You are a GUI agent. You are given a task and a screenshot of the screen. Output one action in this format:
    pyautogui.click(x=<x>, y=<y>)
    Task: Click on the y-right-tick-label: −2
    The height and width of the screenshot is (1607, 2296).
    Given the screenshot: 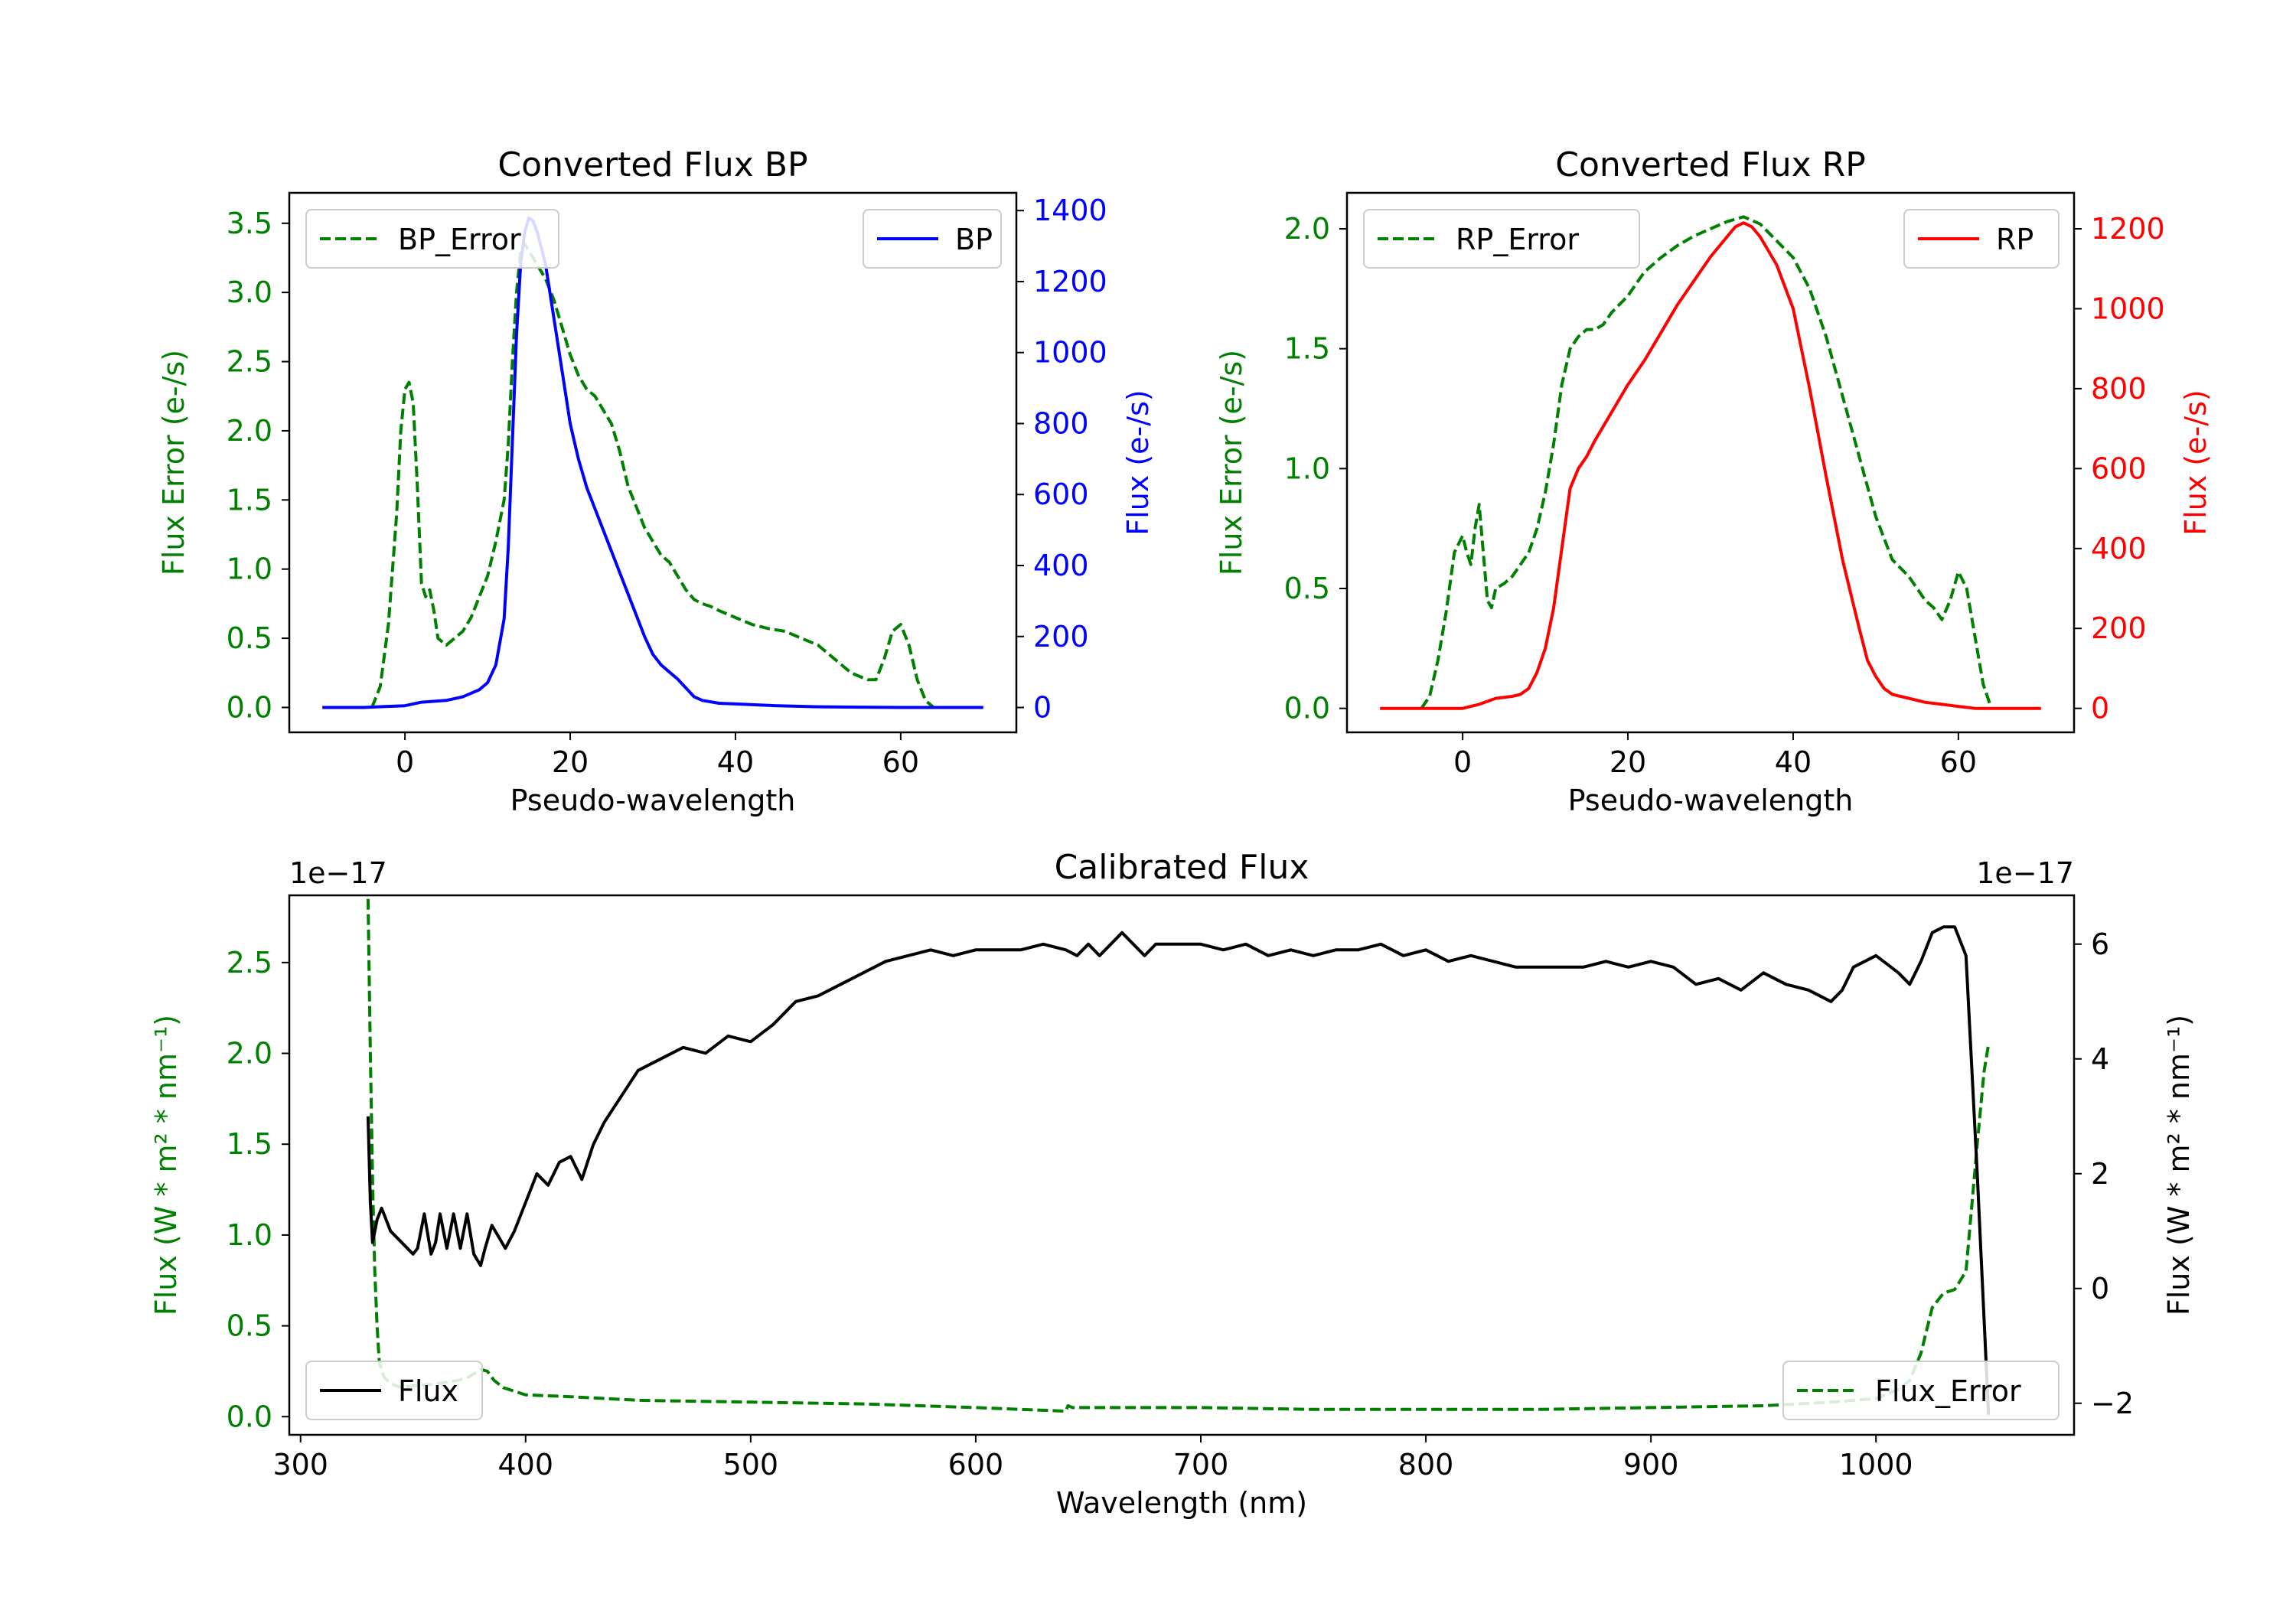 What is the action you would take?
    pyautogui.click(x=2112, y=1403)
    